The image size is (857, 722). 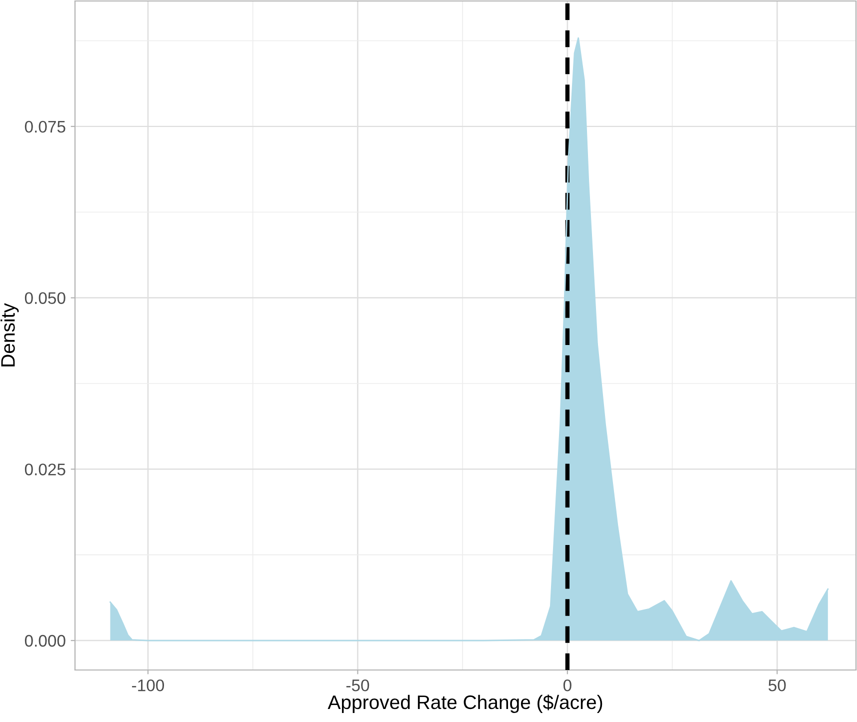 I want to click on x-axis-title: Approved Rate Change ($/acre), so click(x=465, y=703).